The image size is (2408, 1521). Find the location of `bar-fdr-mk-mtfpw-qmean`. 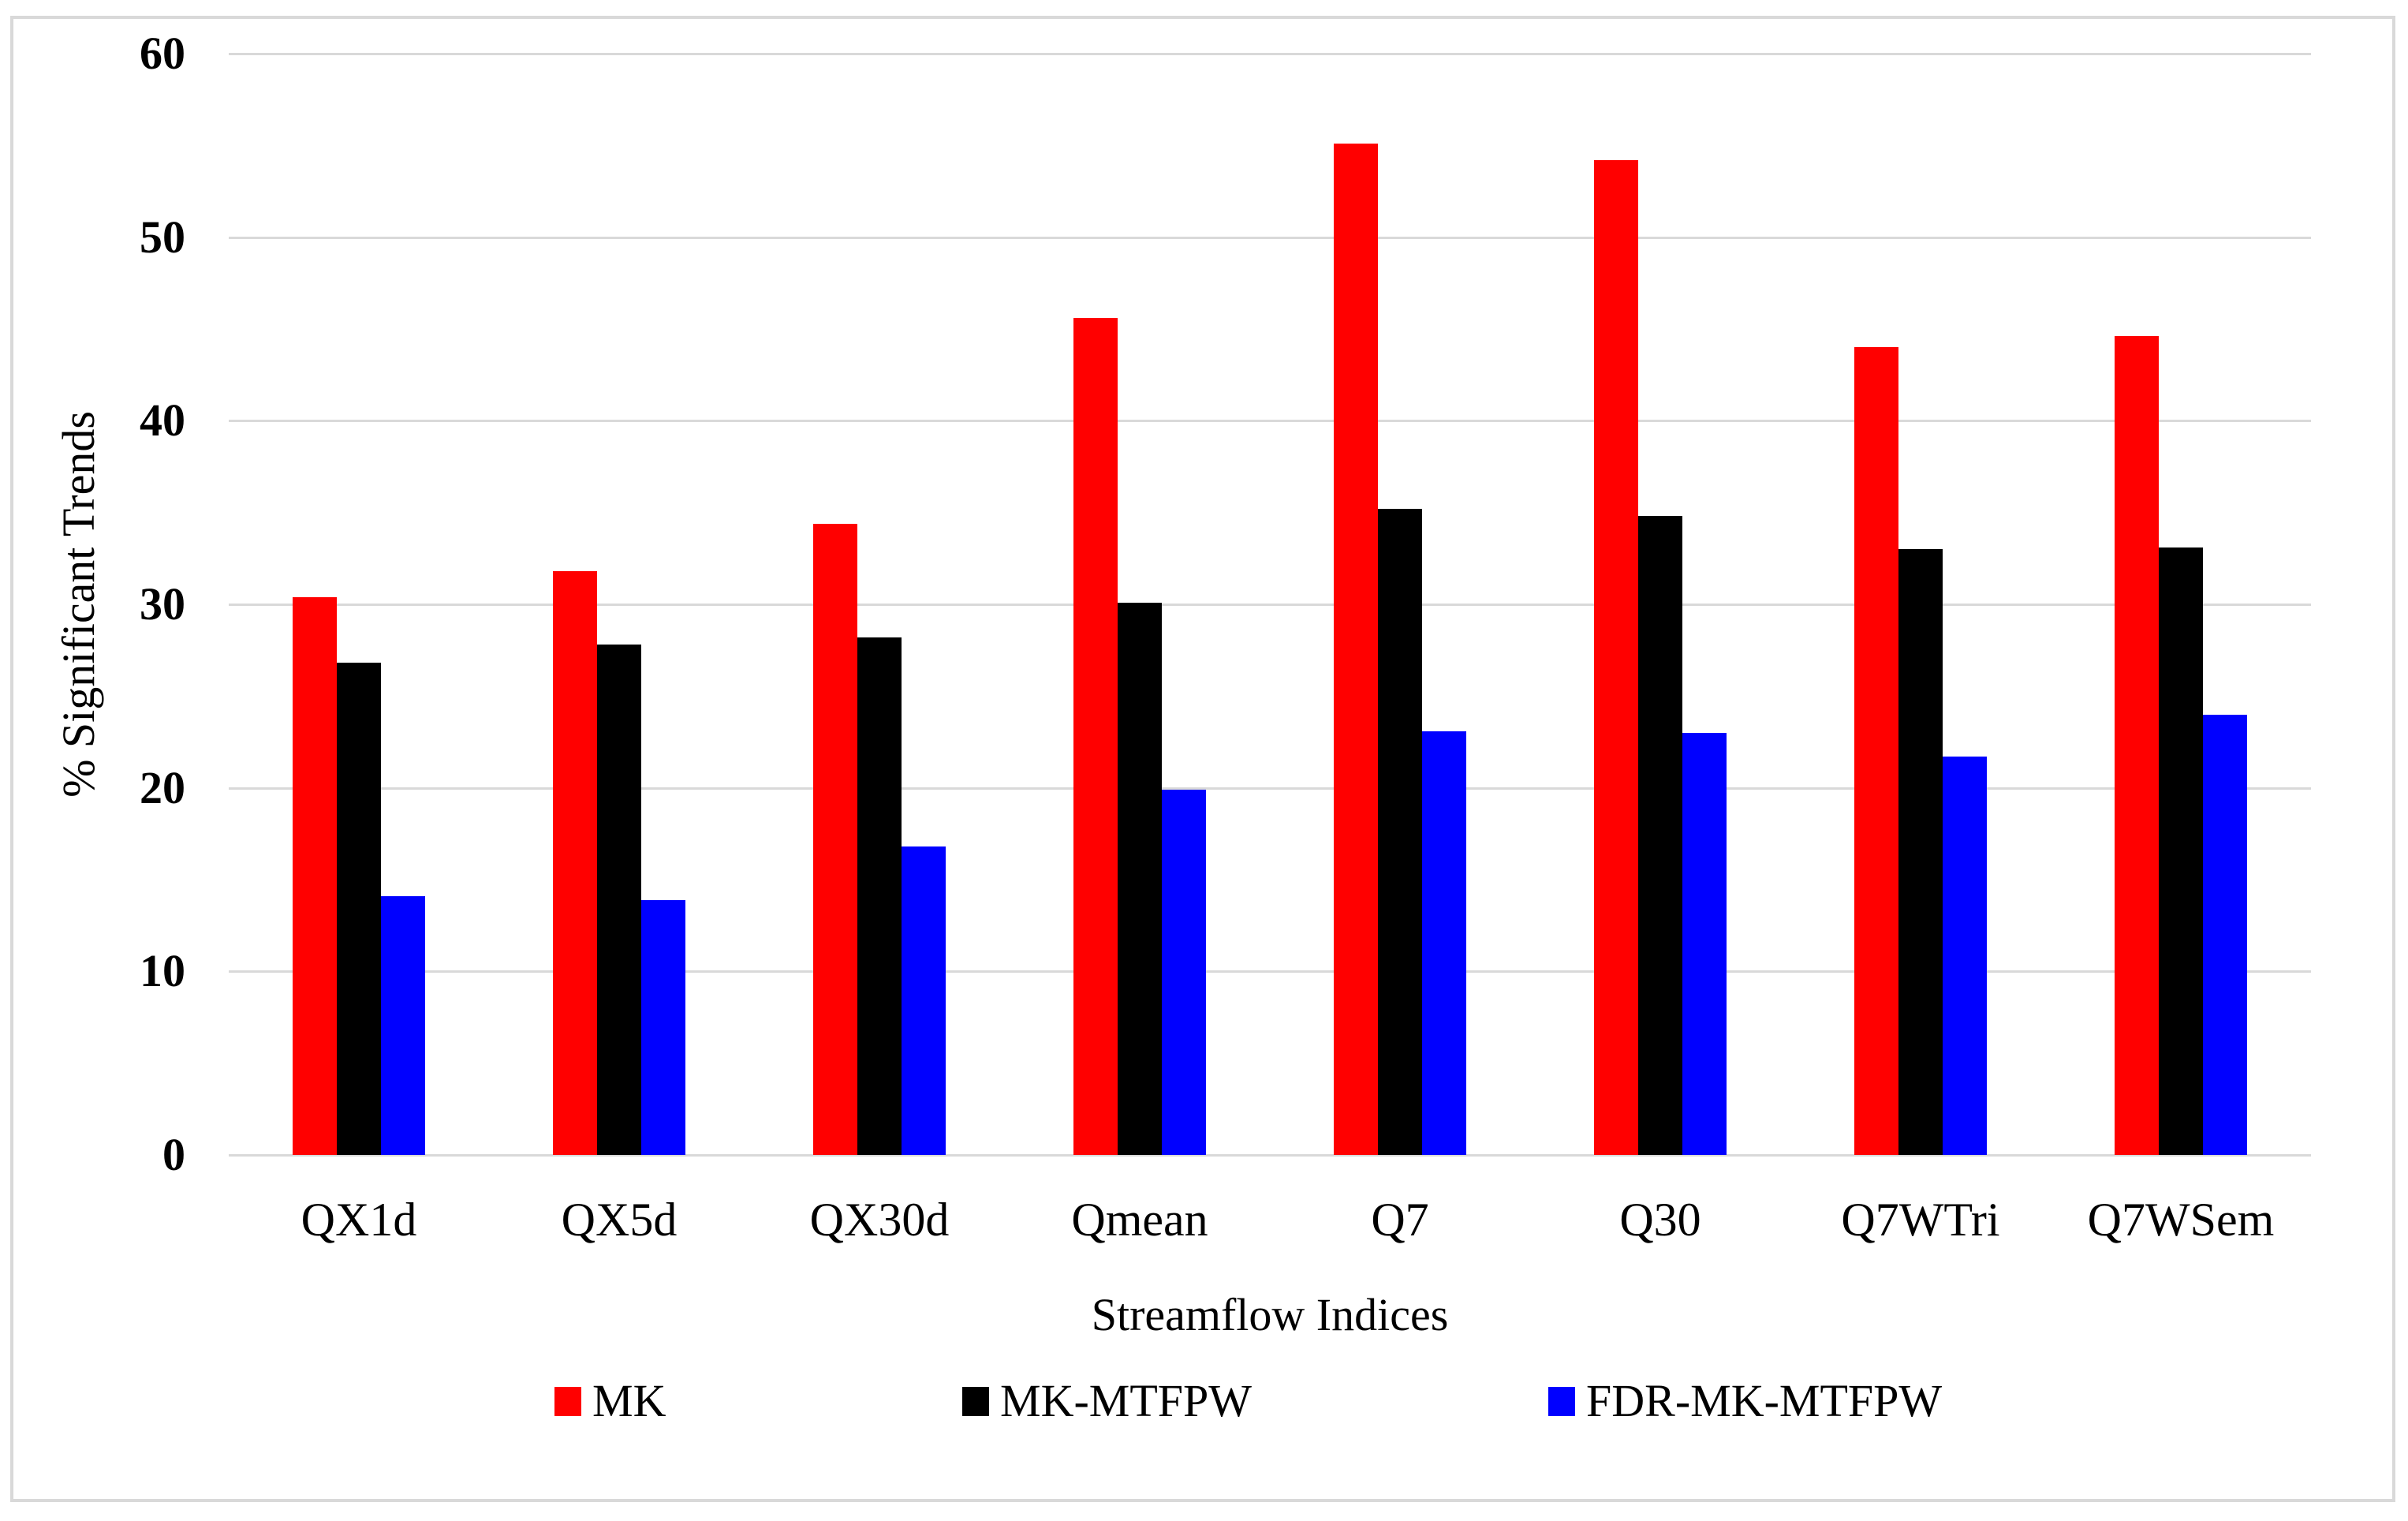

bar-fdr-mk-mtfpw-qmean is located at coordinates (1184, 973).